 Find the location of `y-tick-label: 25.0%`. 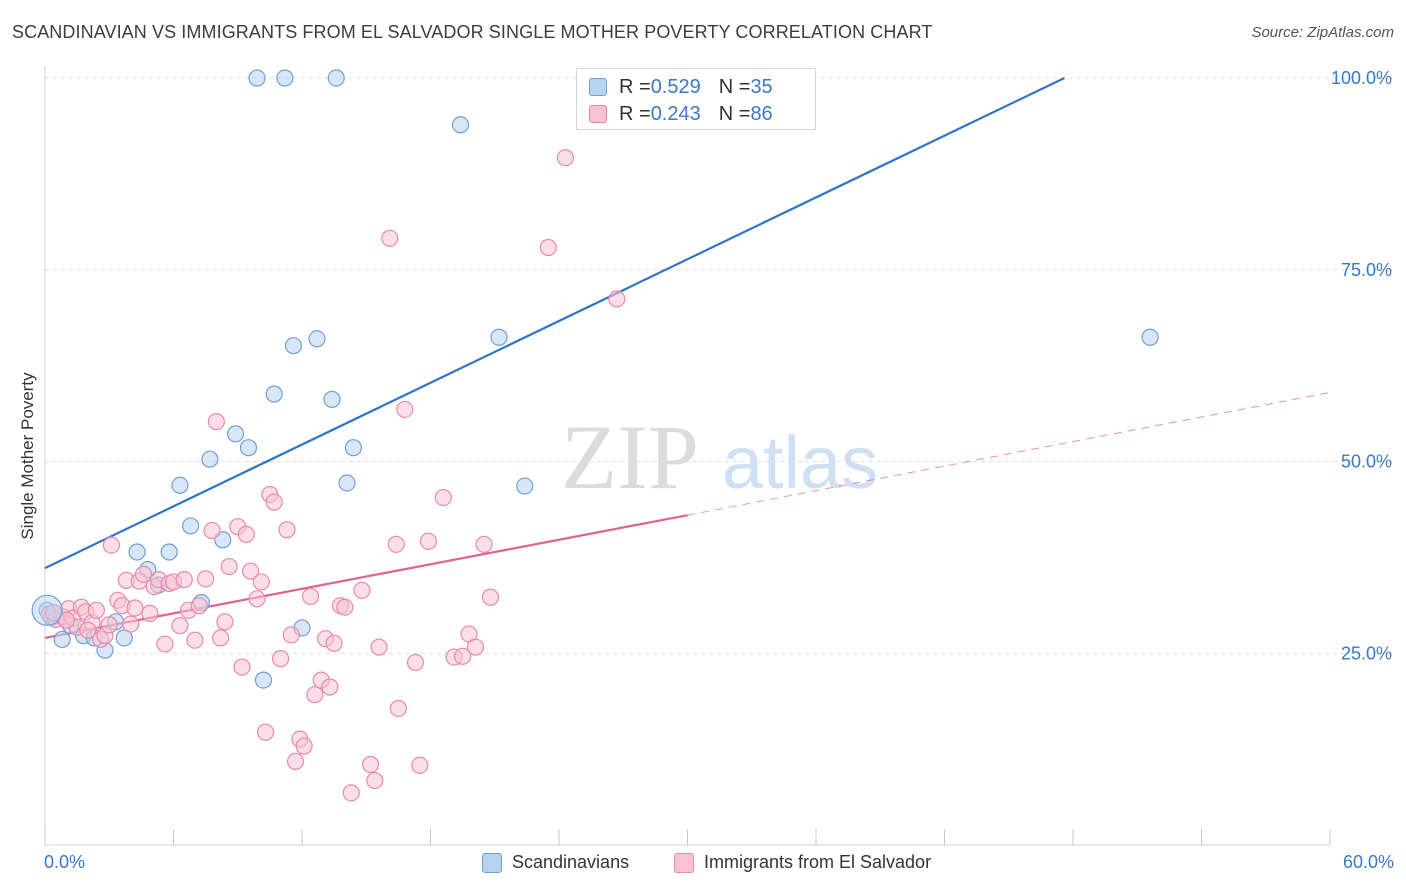

y-tick-label: 25.0% is located at coordinates (1366, 653).